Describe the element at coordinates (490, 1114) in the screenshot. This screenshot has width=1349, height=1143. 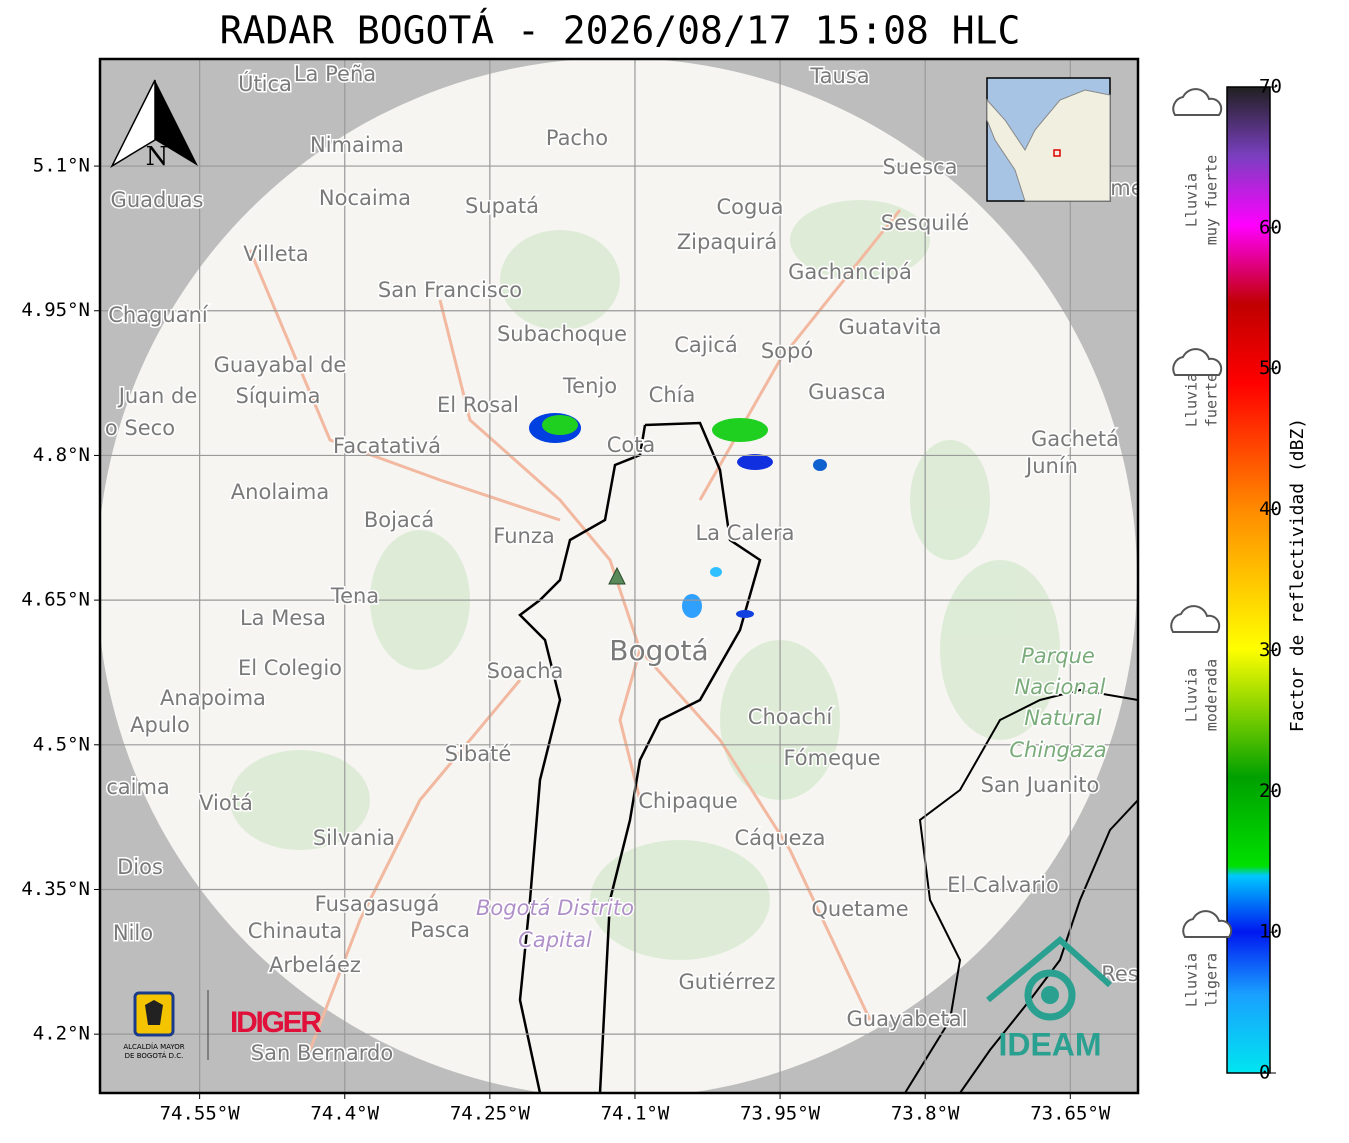
I see `x-tick-label: 74.25°W` at that location.